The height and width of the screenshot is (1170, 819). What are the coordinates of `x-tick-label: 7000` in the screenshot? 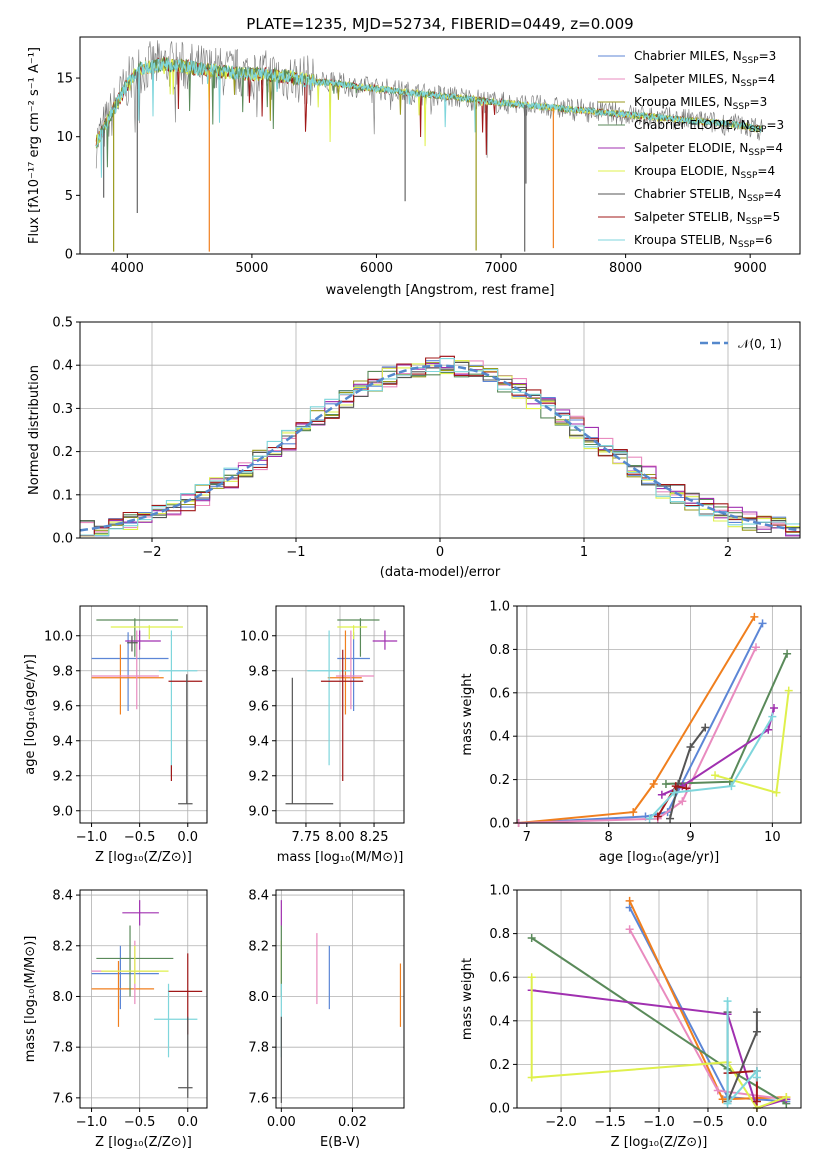 It's located at (500, 268).